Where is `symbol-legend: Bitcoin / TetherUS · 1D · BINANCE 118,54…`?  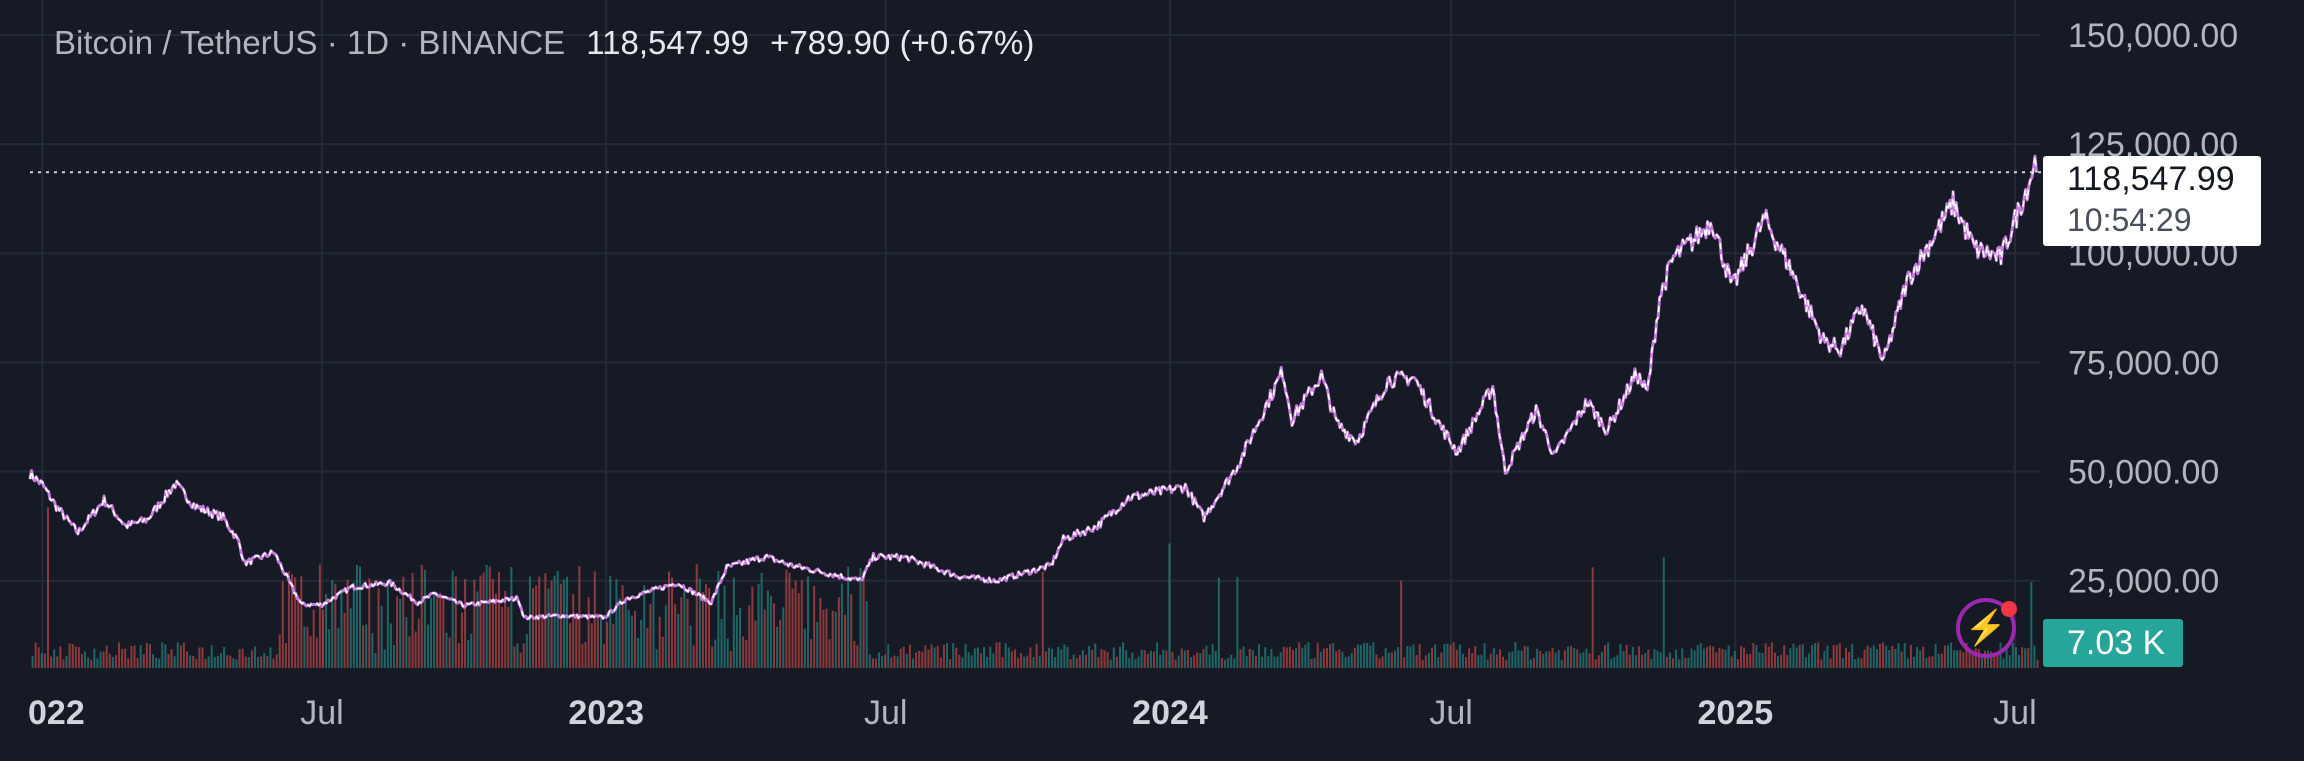 symbol-legend: Bitcoin / TetherUS · 1D · BINANCE 118,54… is located at coordinates (544, 43).